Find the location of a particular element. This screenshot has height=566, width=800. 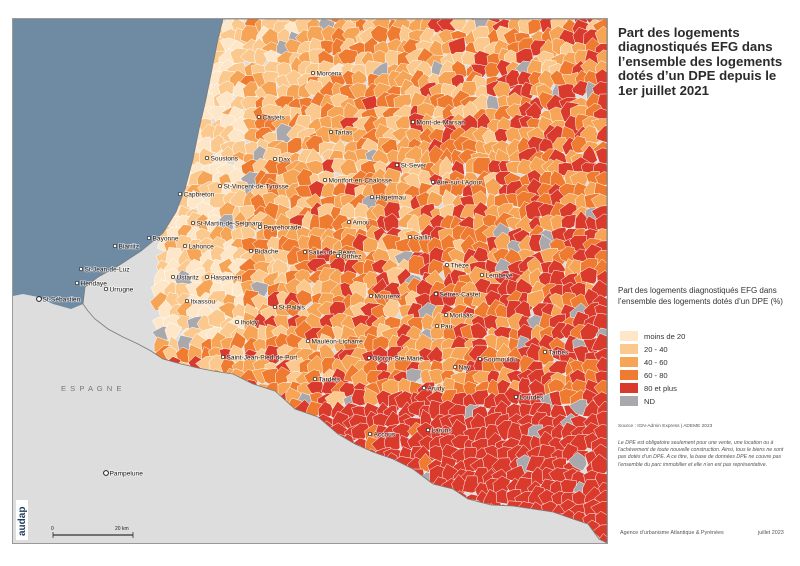

legend-label: 40 - 60 is located at coordinates (656, 362).